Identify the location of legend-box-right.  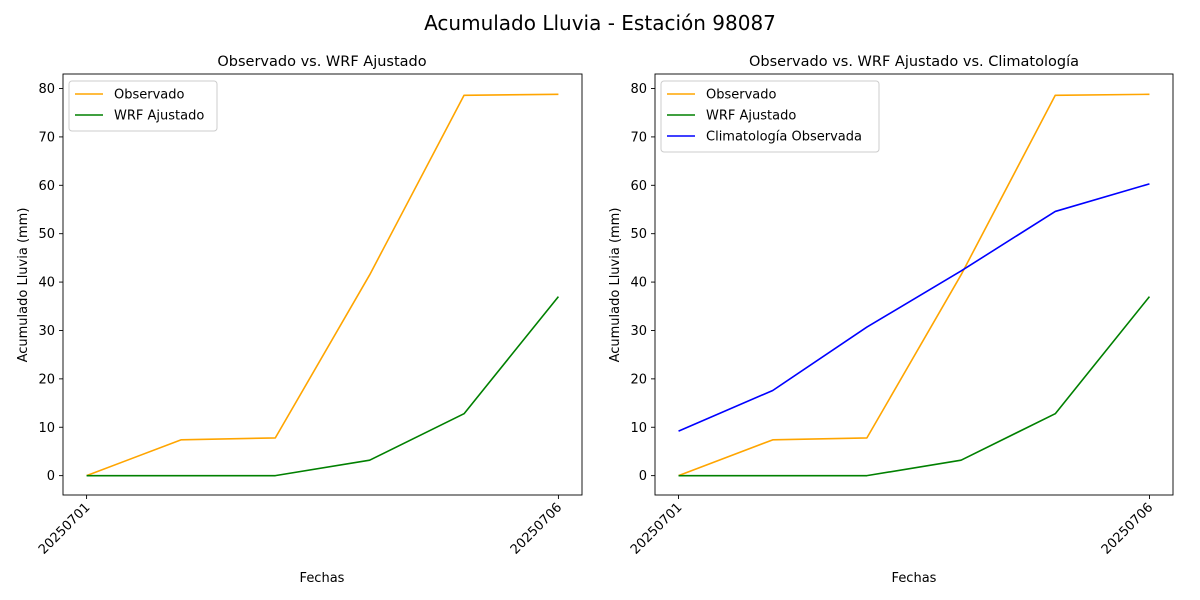
(770, 116).